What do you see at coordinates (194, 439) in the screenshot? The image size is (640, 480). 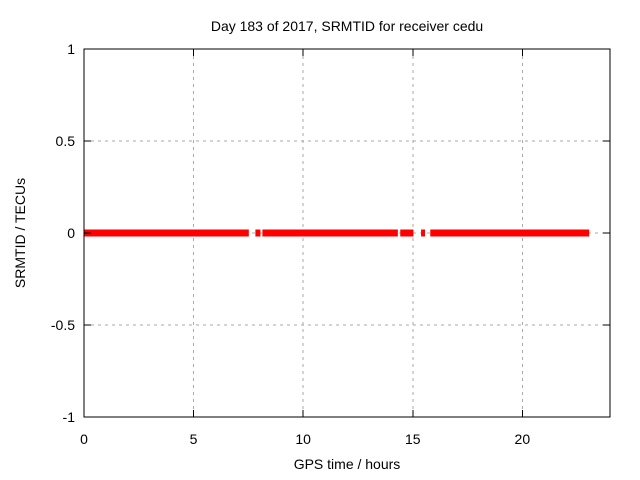 I see `x-tick-label: 5` at bounding box center [194, 439].